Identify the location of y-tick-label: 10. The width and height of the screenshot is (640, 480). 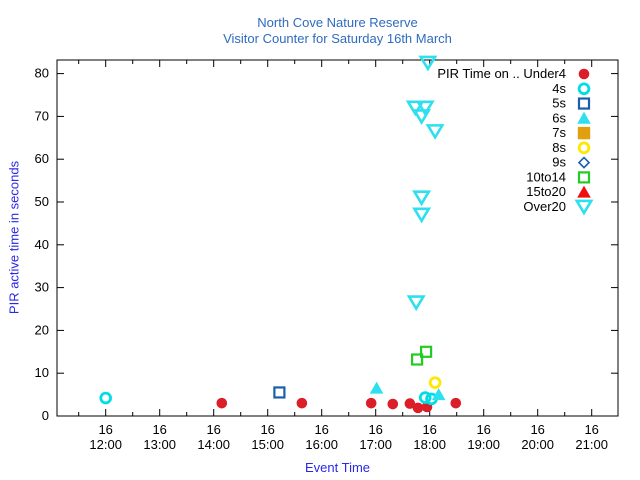
(42, 372).